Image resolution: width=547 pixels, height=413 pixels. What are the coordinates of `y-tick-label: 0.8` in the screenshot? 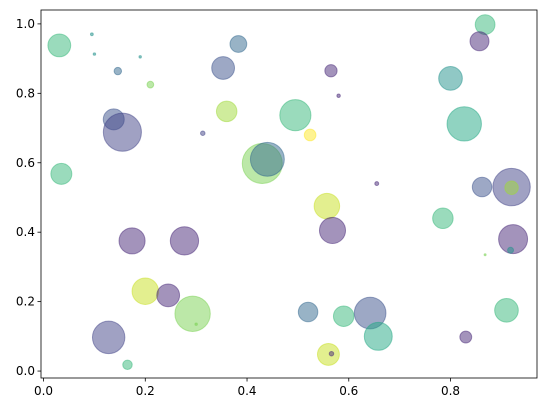 It's located at (25, 93).